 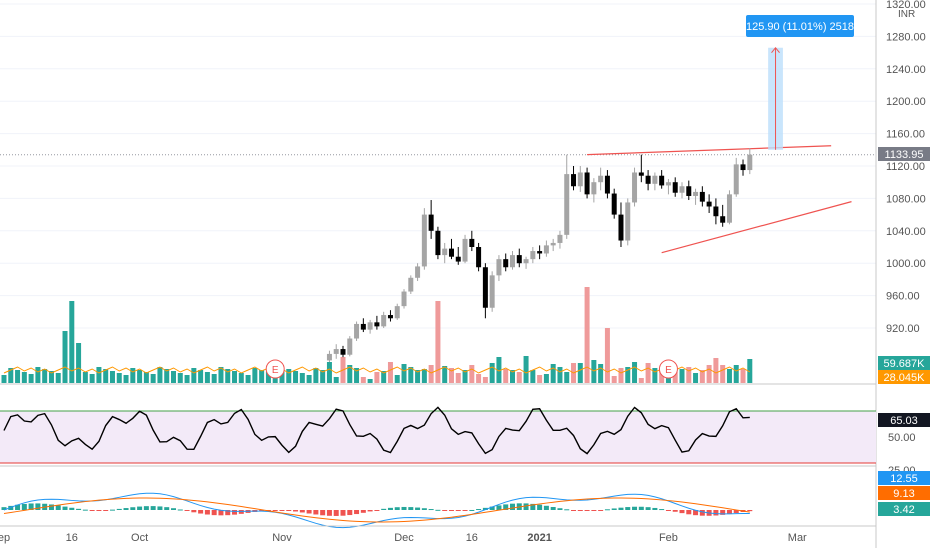 I want to click on trendlines, so click(x=719, y=199).